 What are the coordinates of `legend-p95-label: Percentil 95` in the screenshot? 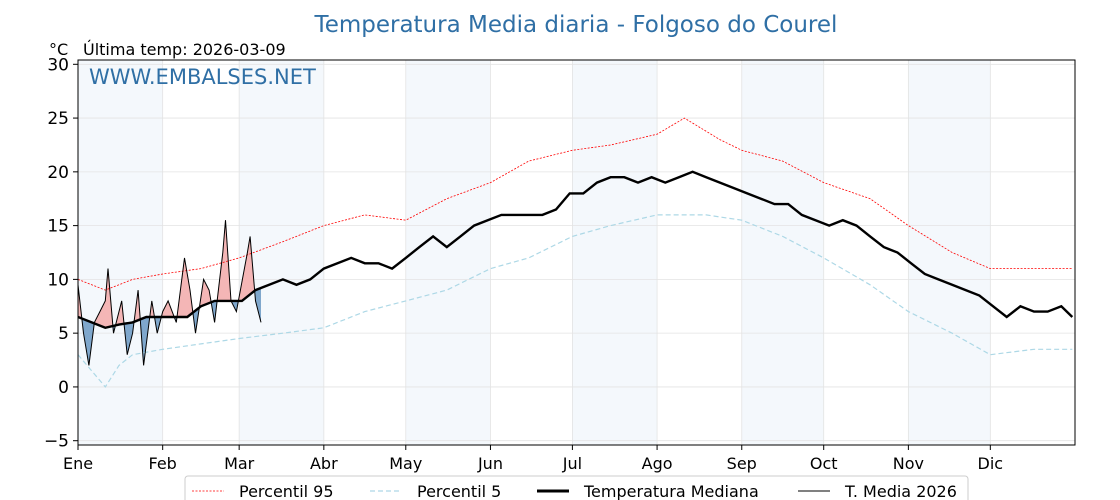 It's located at (286, 491).